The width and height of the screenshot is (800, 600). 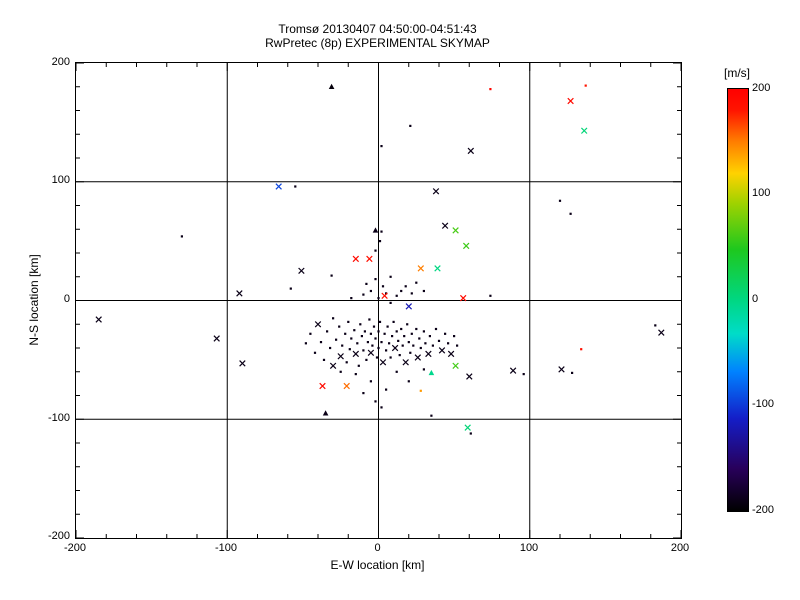 What do you see at coordinates (761, 88) in the screenshot?
I see `colorbar-tick-label: 200` at bounding box center [761, 88].